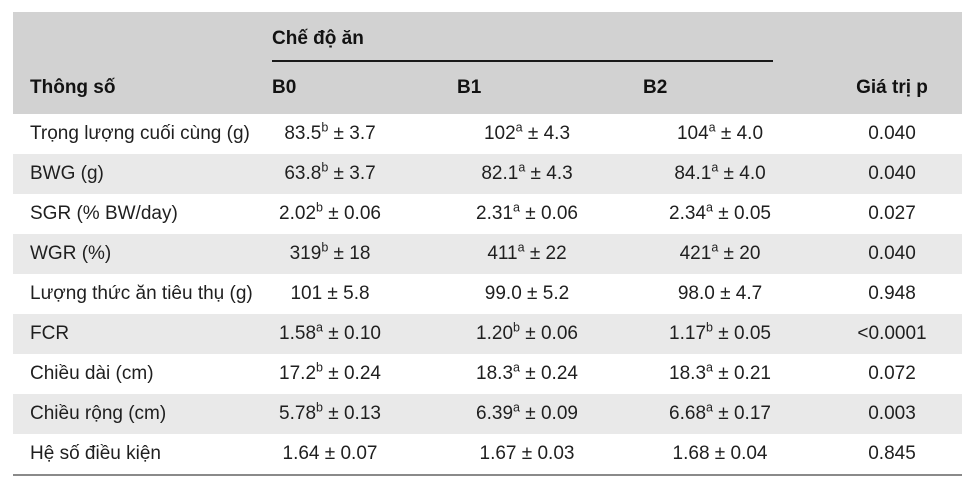 The width and height of the screenshot is (972, 478). What do you see at coordinates (892, 88) in the screenshot?
I see `p-value-column-header: Giá trị p` at bounding box center [892, 88].